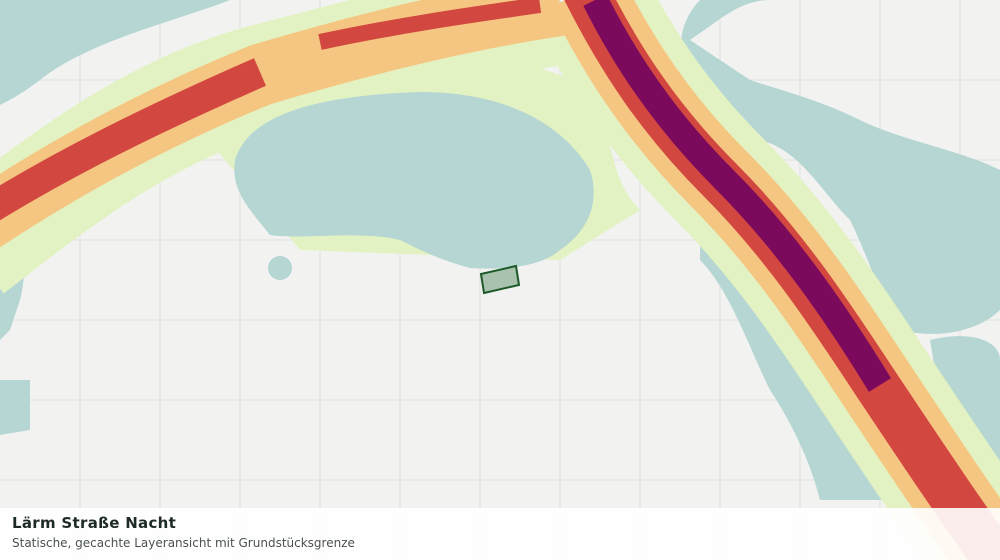  What do you see at coordinates (500, 279) in the screenshot?
I see `parcel-boundary` at bounding box center [500, 279].